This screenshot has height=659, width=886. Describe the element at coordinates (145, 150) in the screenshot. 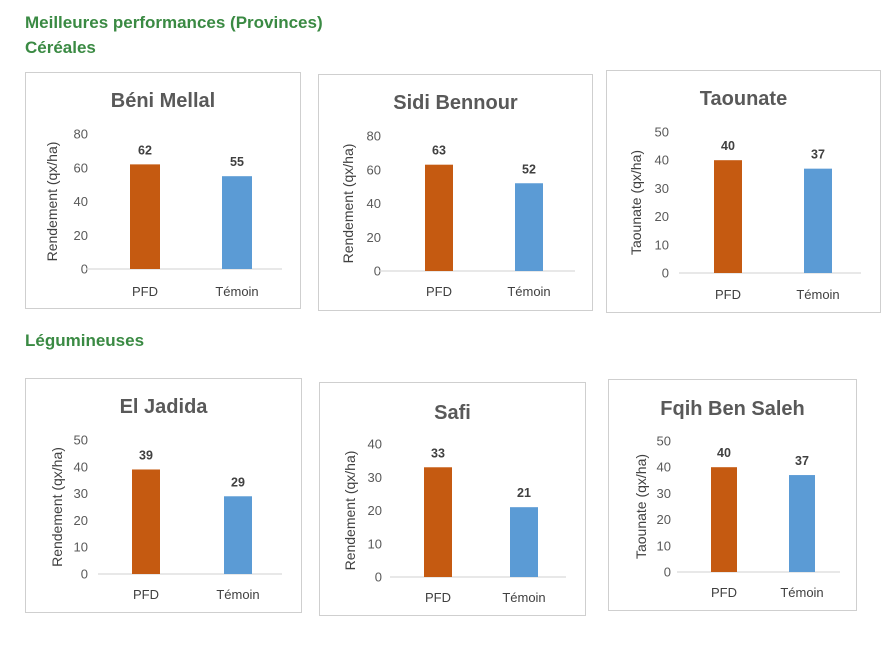

I see `data-label: 62` at that location.